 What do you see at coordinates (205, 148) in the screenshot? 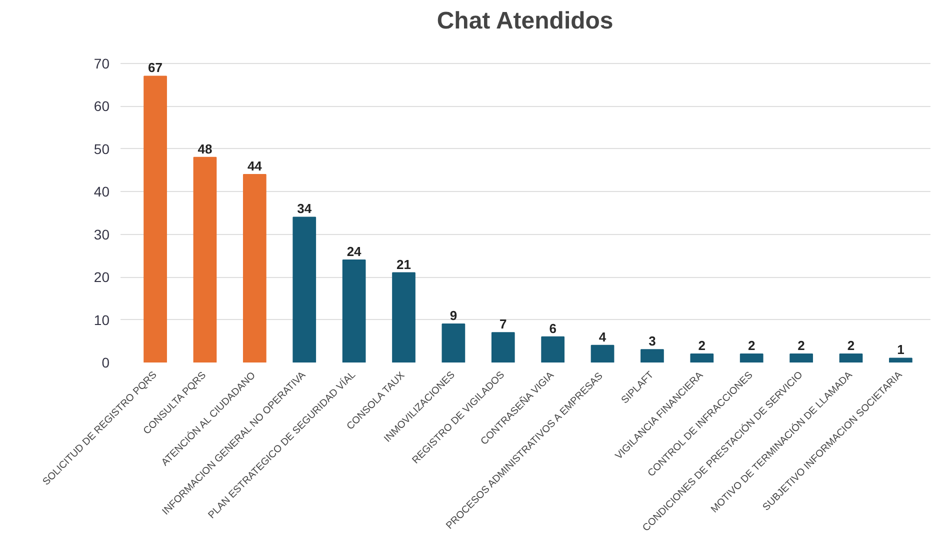
I see `data-label: 48` at bounding box center [205, 148].